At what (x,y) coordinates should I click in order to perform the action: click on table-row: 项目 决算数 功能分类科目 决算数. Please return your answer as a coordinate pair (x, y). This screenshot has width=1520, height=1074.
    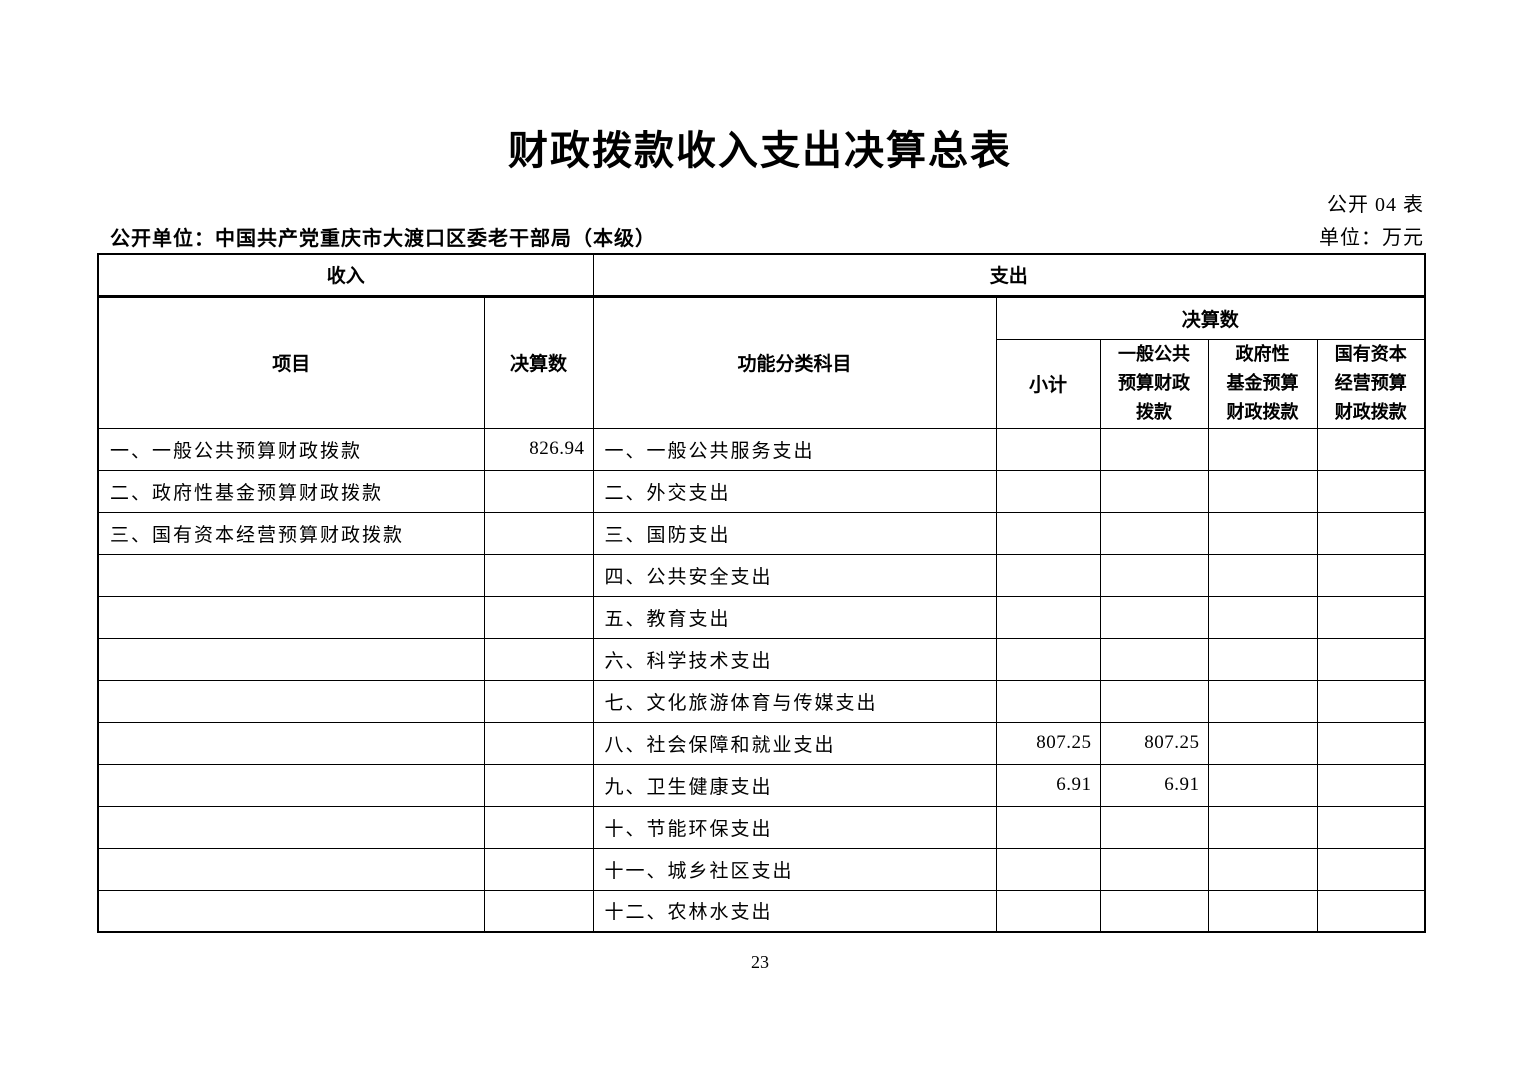
    Looking at the image, I should click on (761, 362).